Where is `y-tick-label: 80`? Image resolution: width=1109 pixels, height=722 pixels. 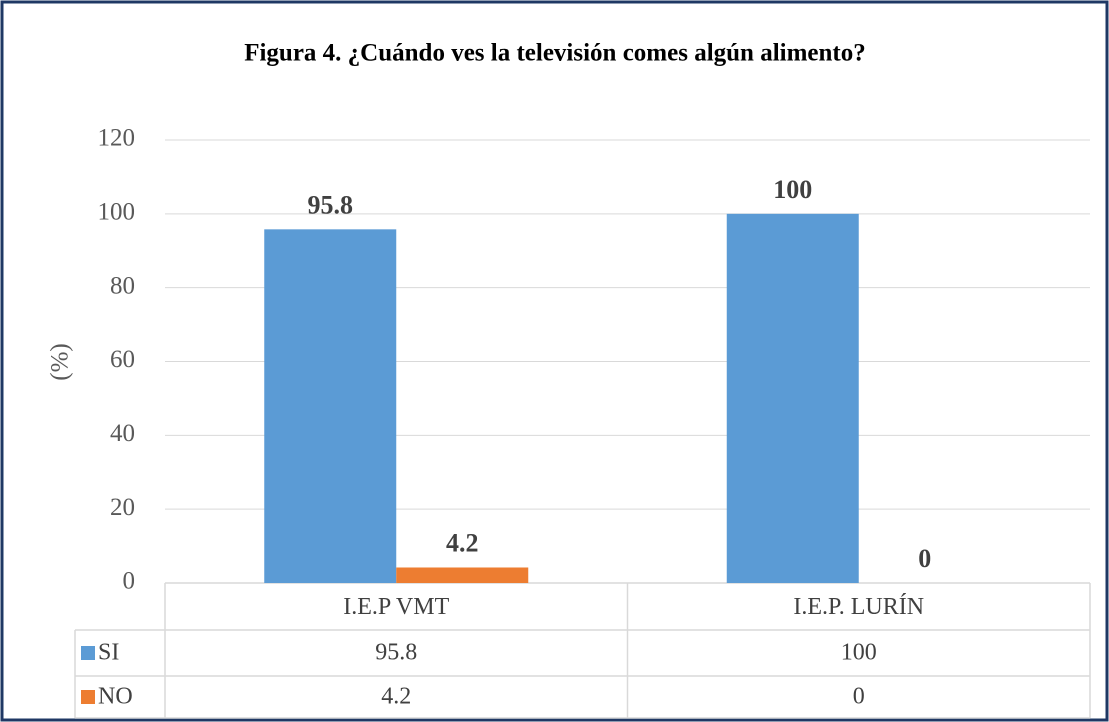
y-tick-label: 80 is located at coordinates (122, 285).